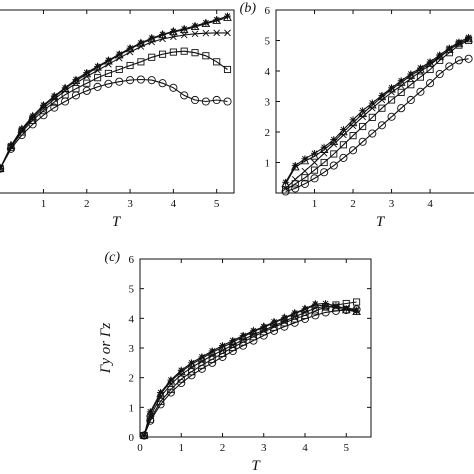  I want to click on series-line-star, so click(250, 369).